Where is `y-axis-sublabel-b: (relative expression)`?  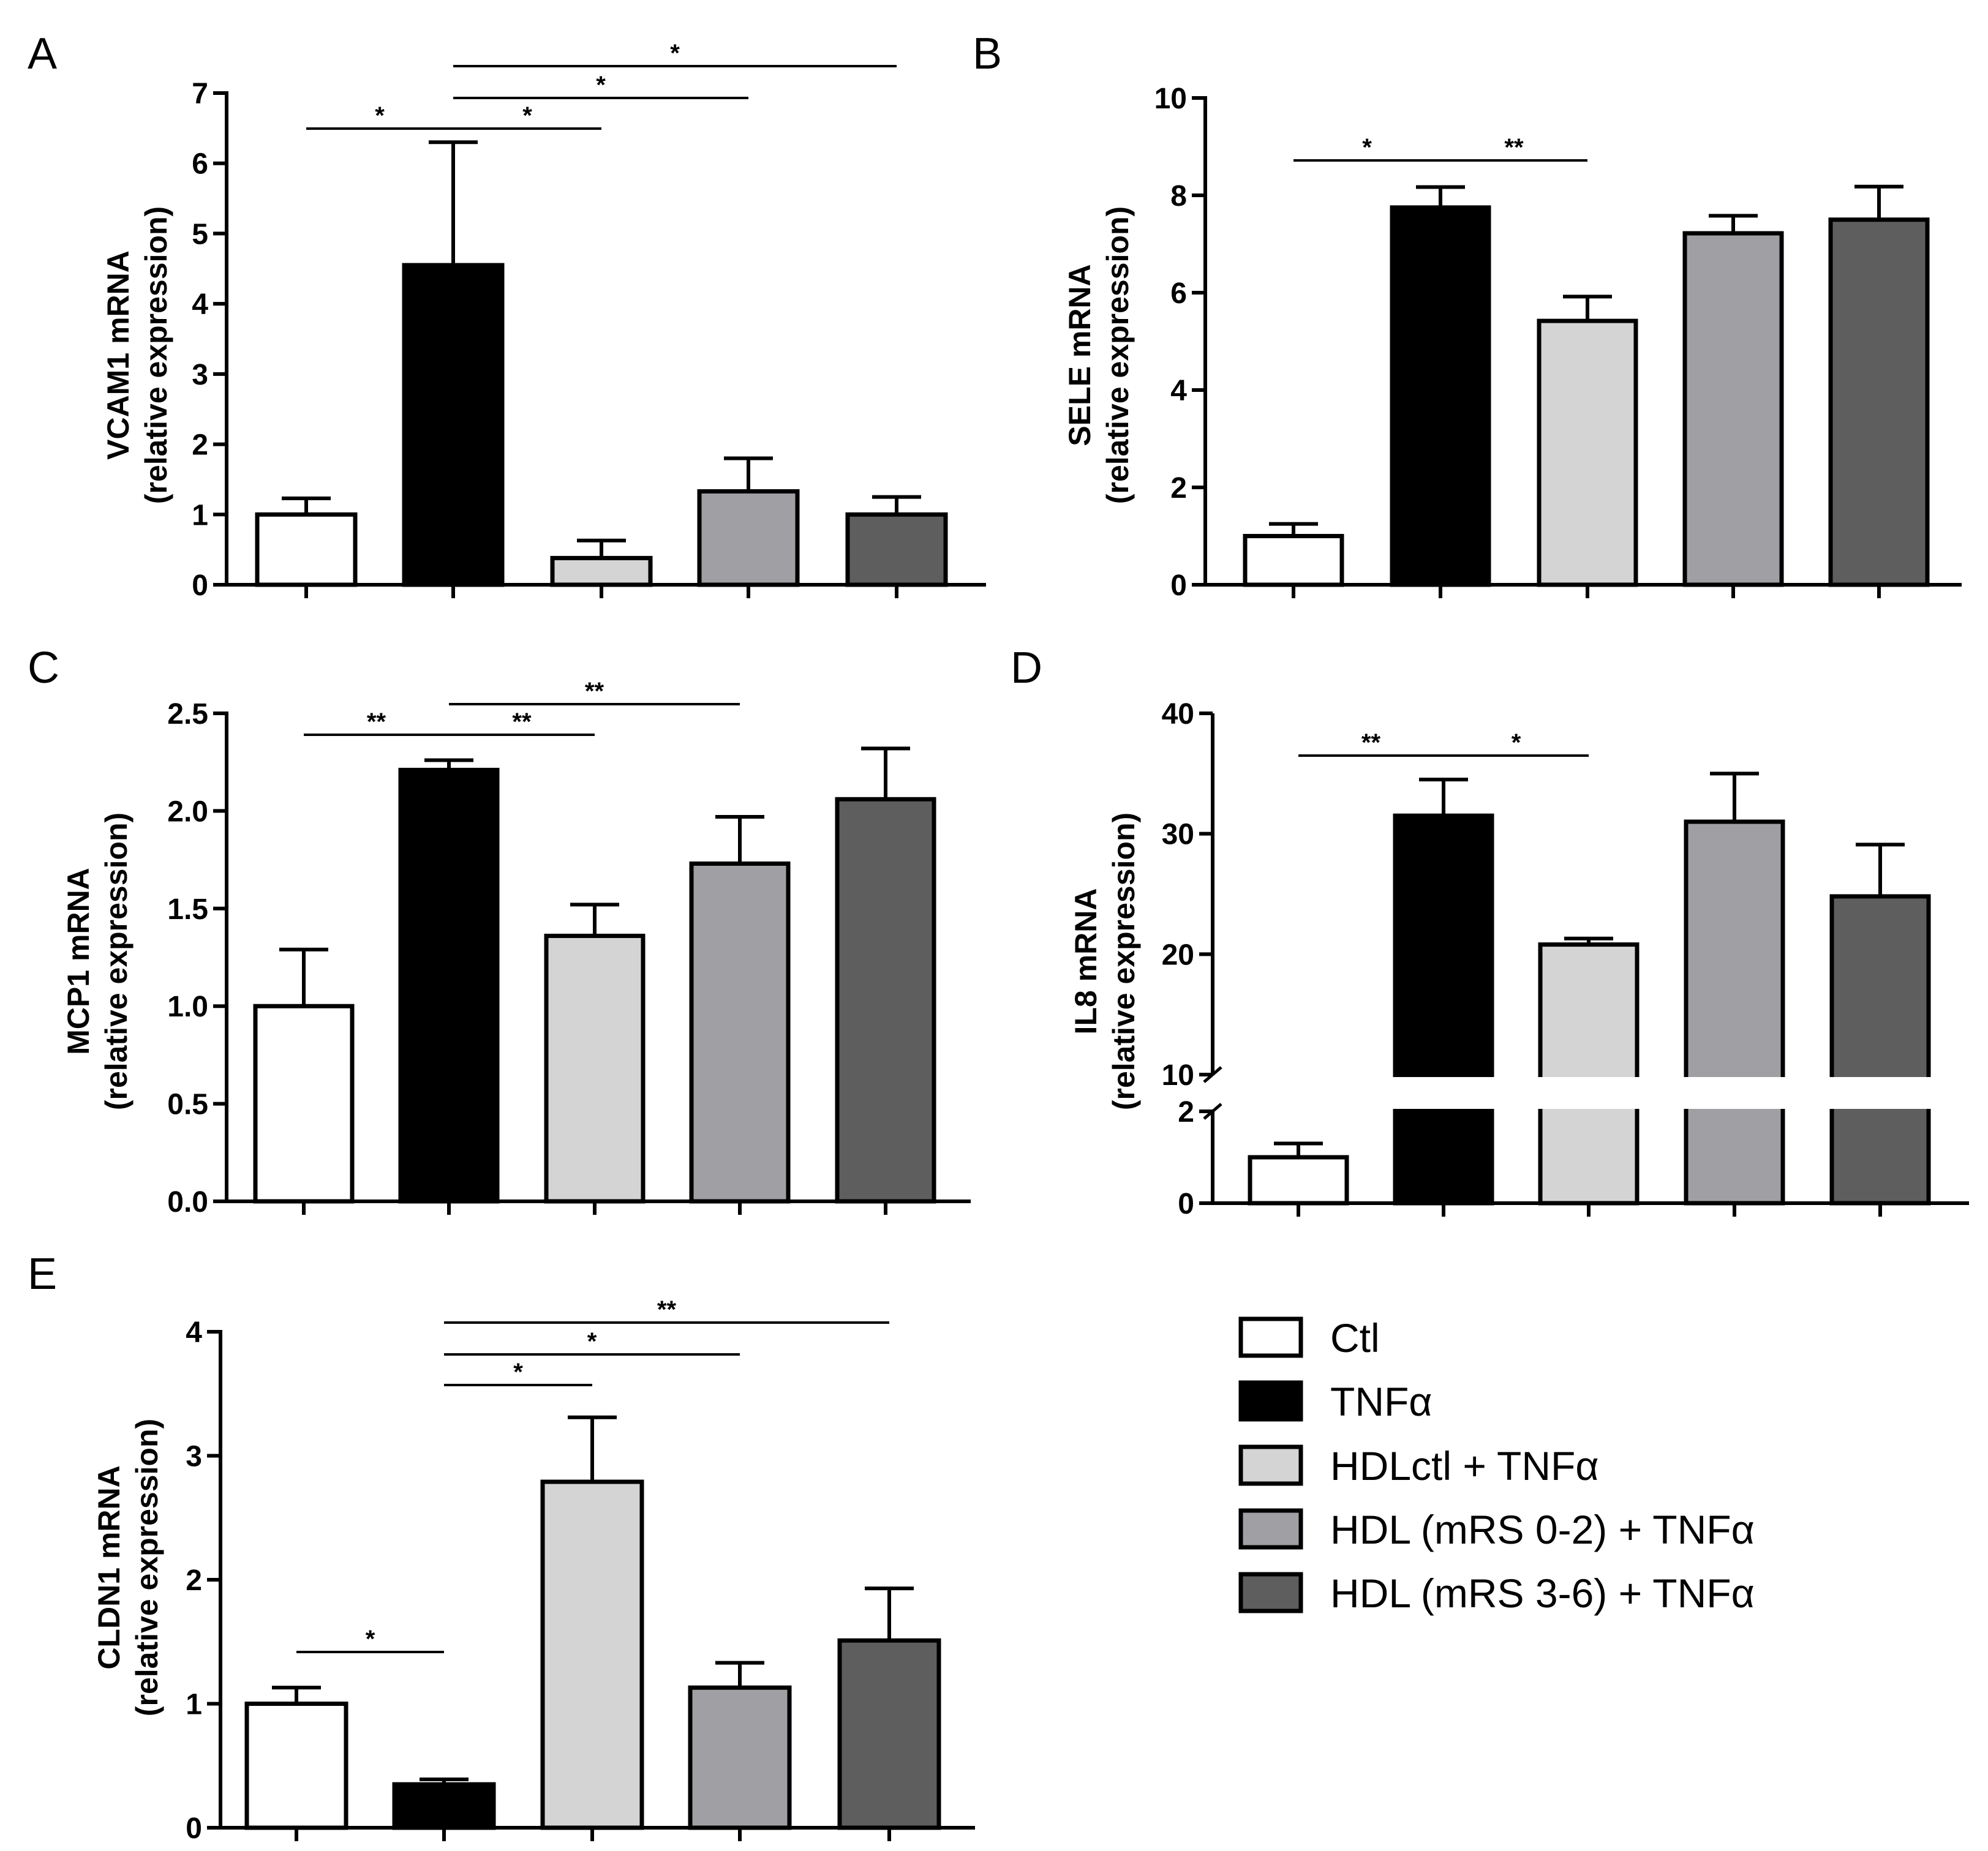 y-axis-sublabel-b: (relative expression) is located at coordinates (1118, 355).